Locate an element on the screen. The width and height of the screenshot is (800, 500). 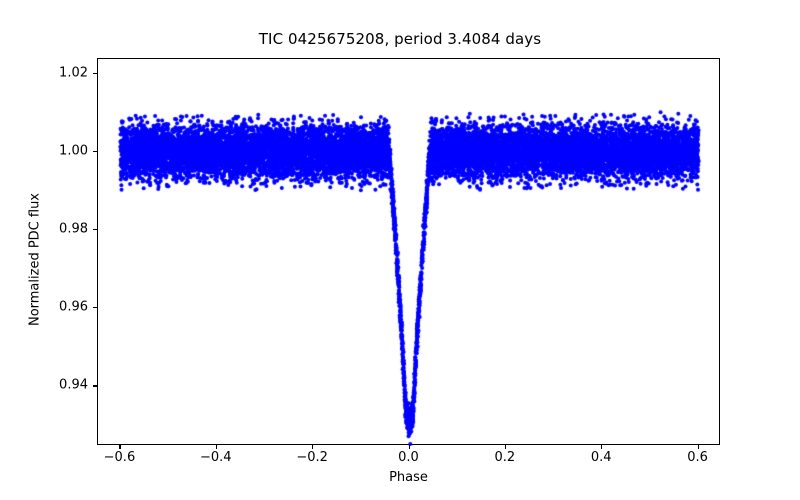
y-tick-label: 1.02 is located at coordinates (73, 73).